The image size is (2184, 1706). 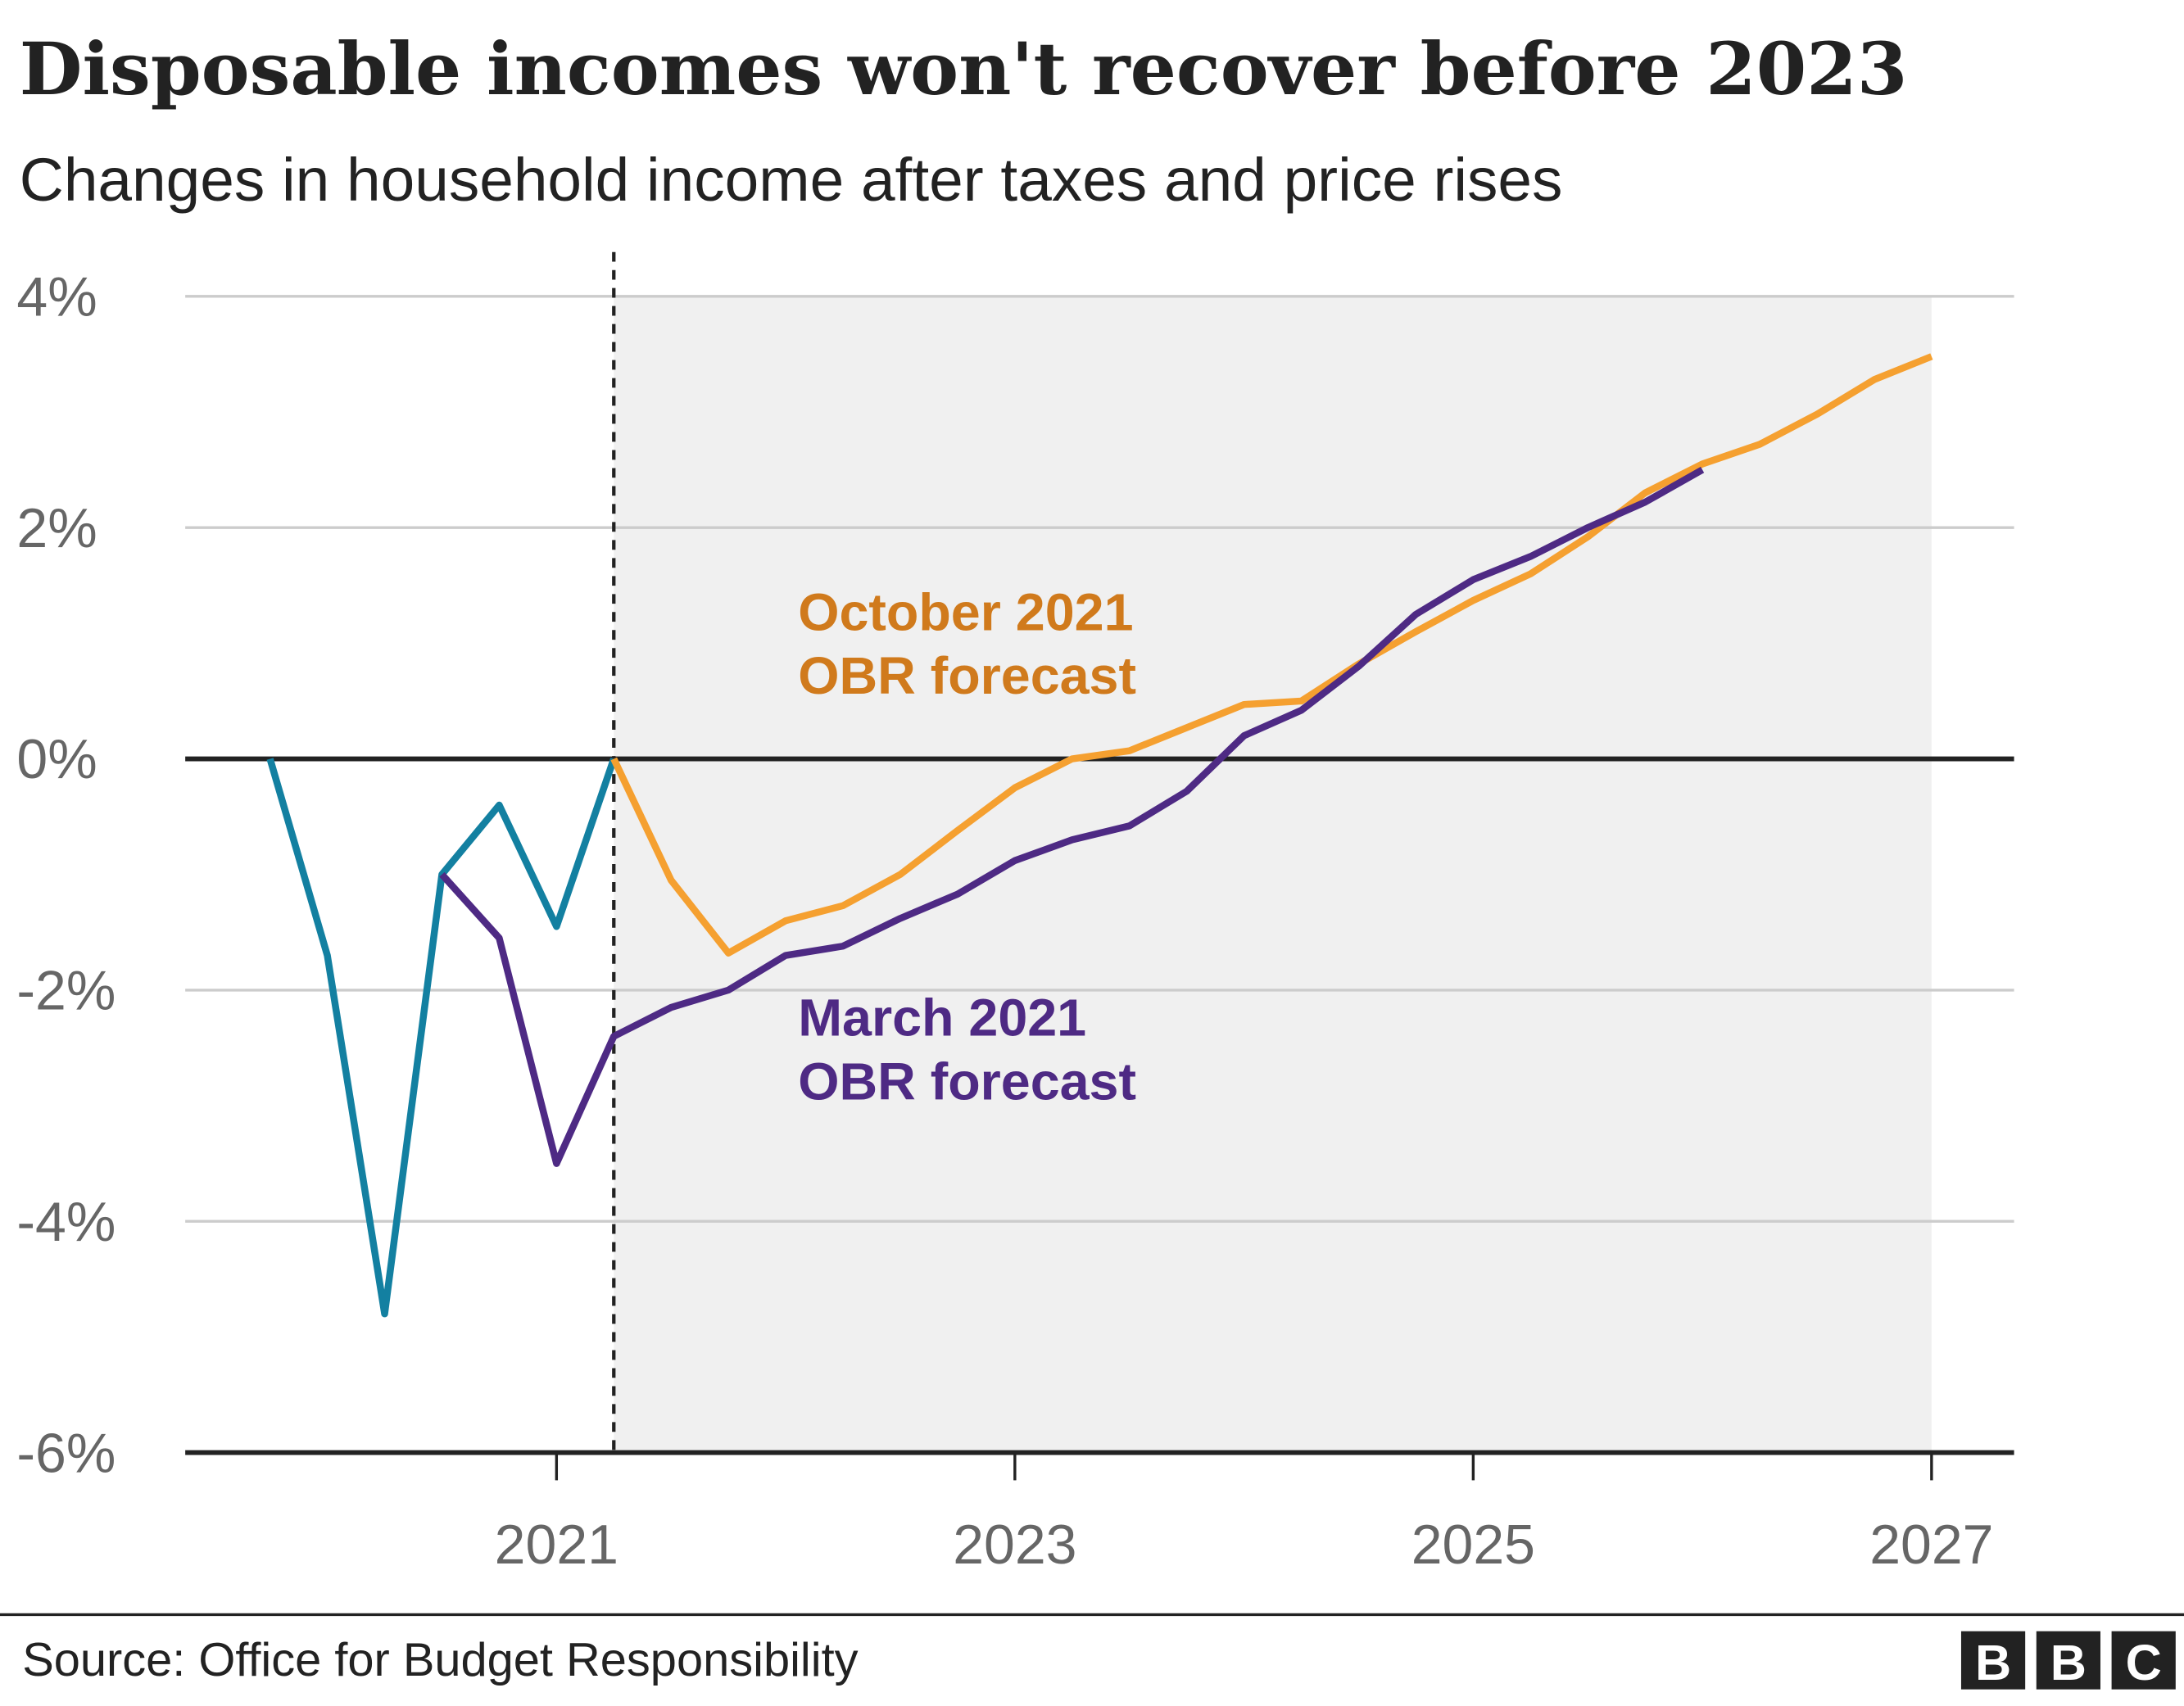 I want to click on y-tick-label: 4%, so click(x=56, y=297).